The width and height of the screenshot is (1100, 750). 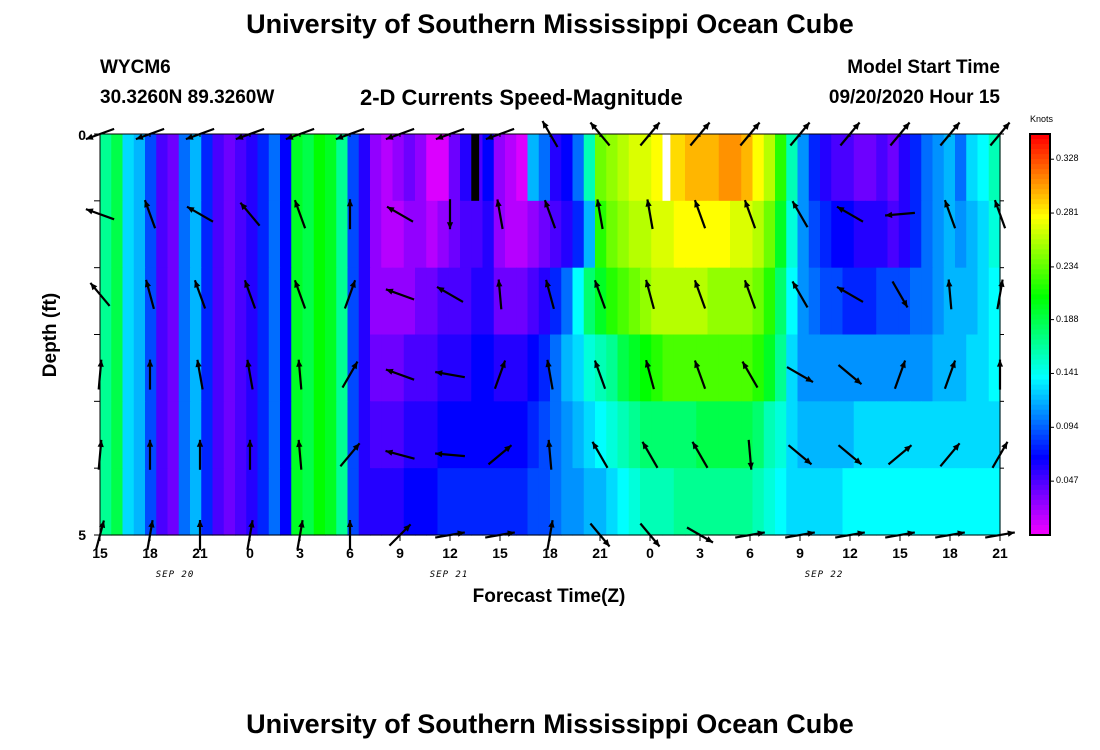 What do you see at coordinates (1040, 334) in the screenshot?
I see `colorbar-frame` at bounding box center [1040, 334].